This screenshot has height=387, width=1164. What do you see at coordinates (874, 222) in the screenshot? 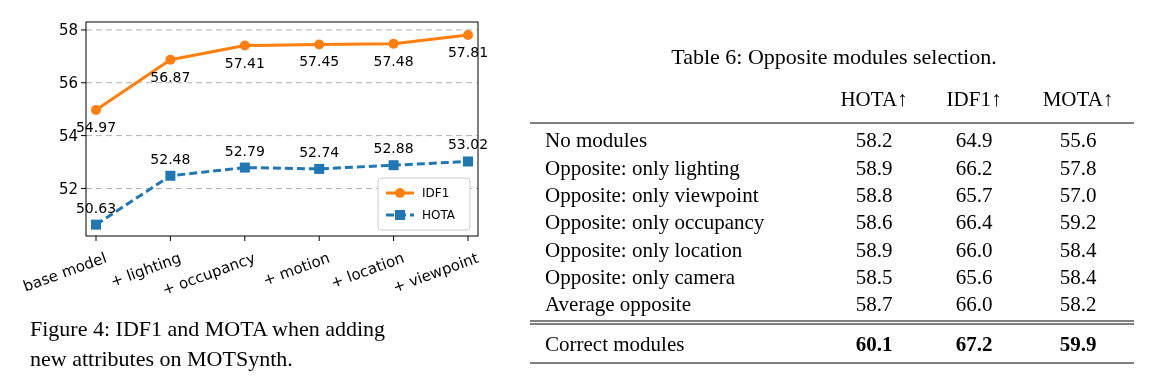
I see `data-label: 58.6` at bounding box center [874, 222].